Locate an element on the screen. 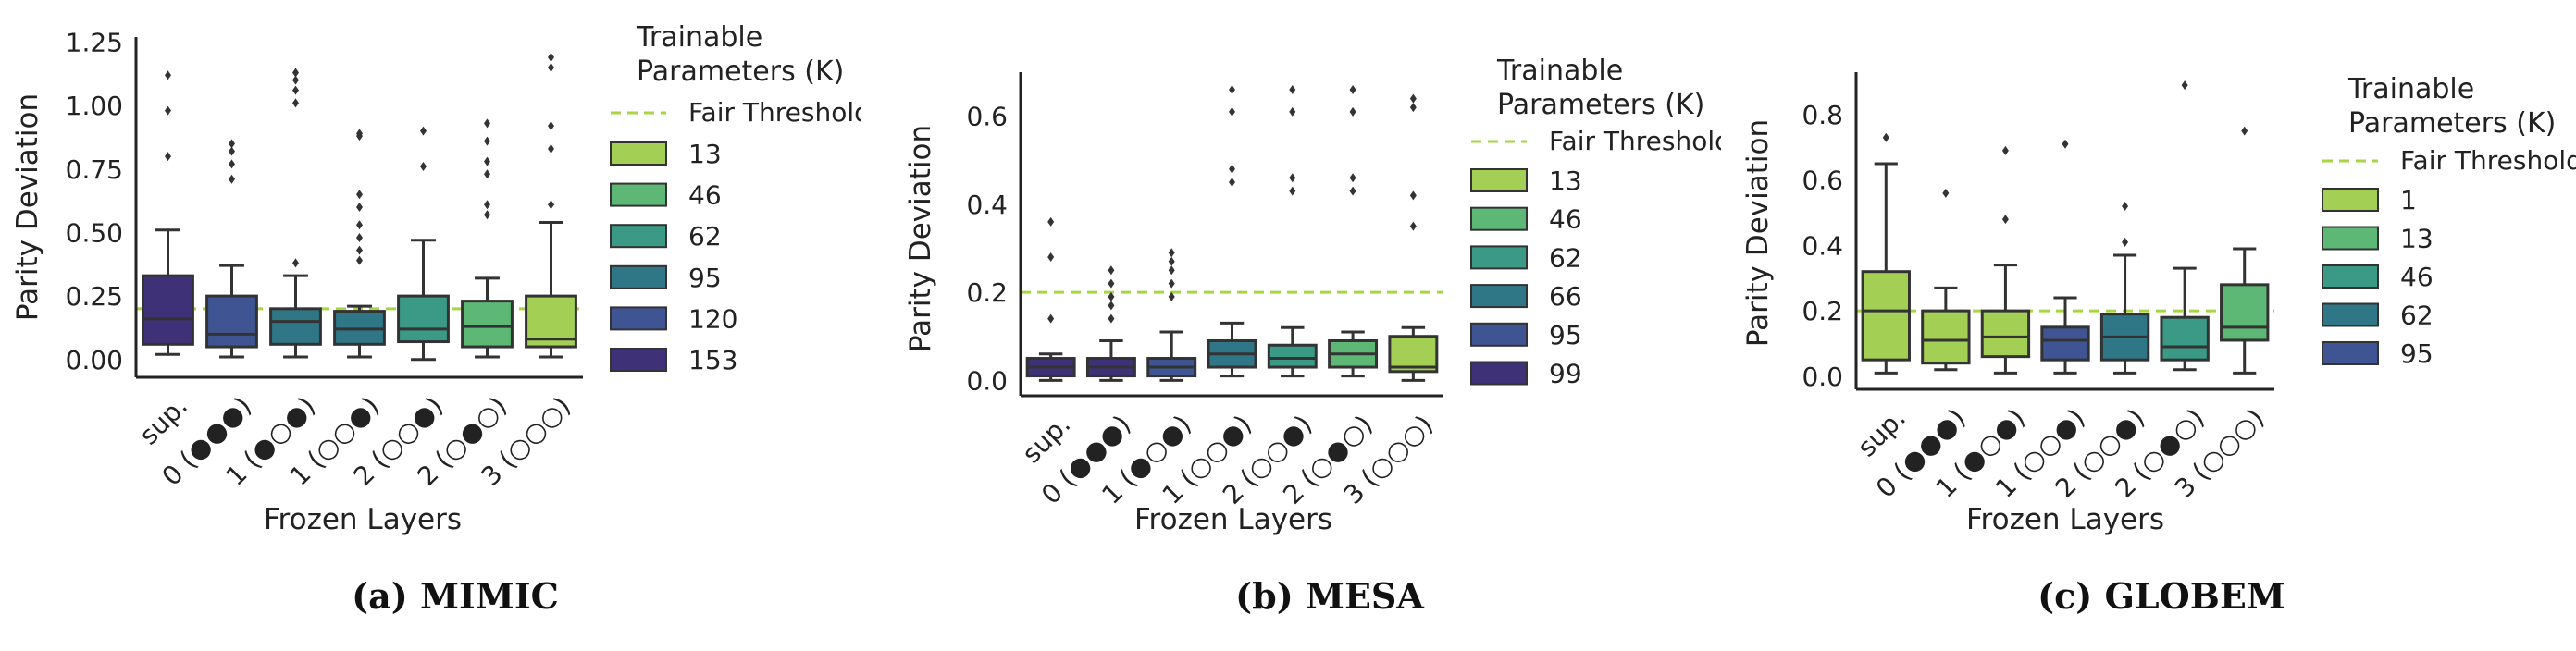 Image resolution: width=2576 pixels, height=651 pixels. caption-mesa: (b) MESA is located at coordinates (1330, 596).